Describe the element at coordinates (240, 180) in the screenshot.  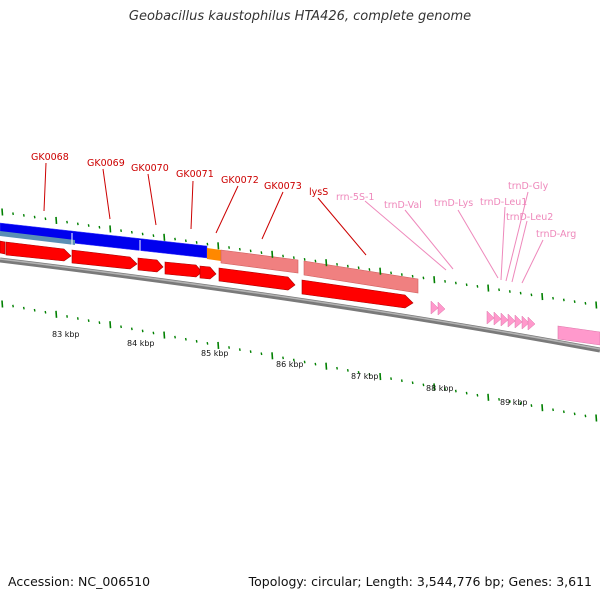
I see `gene-label-gk0072: GK0072` at that location.